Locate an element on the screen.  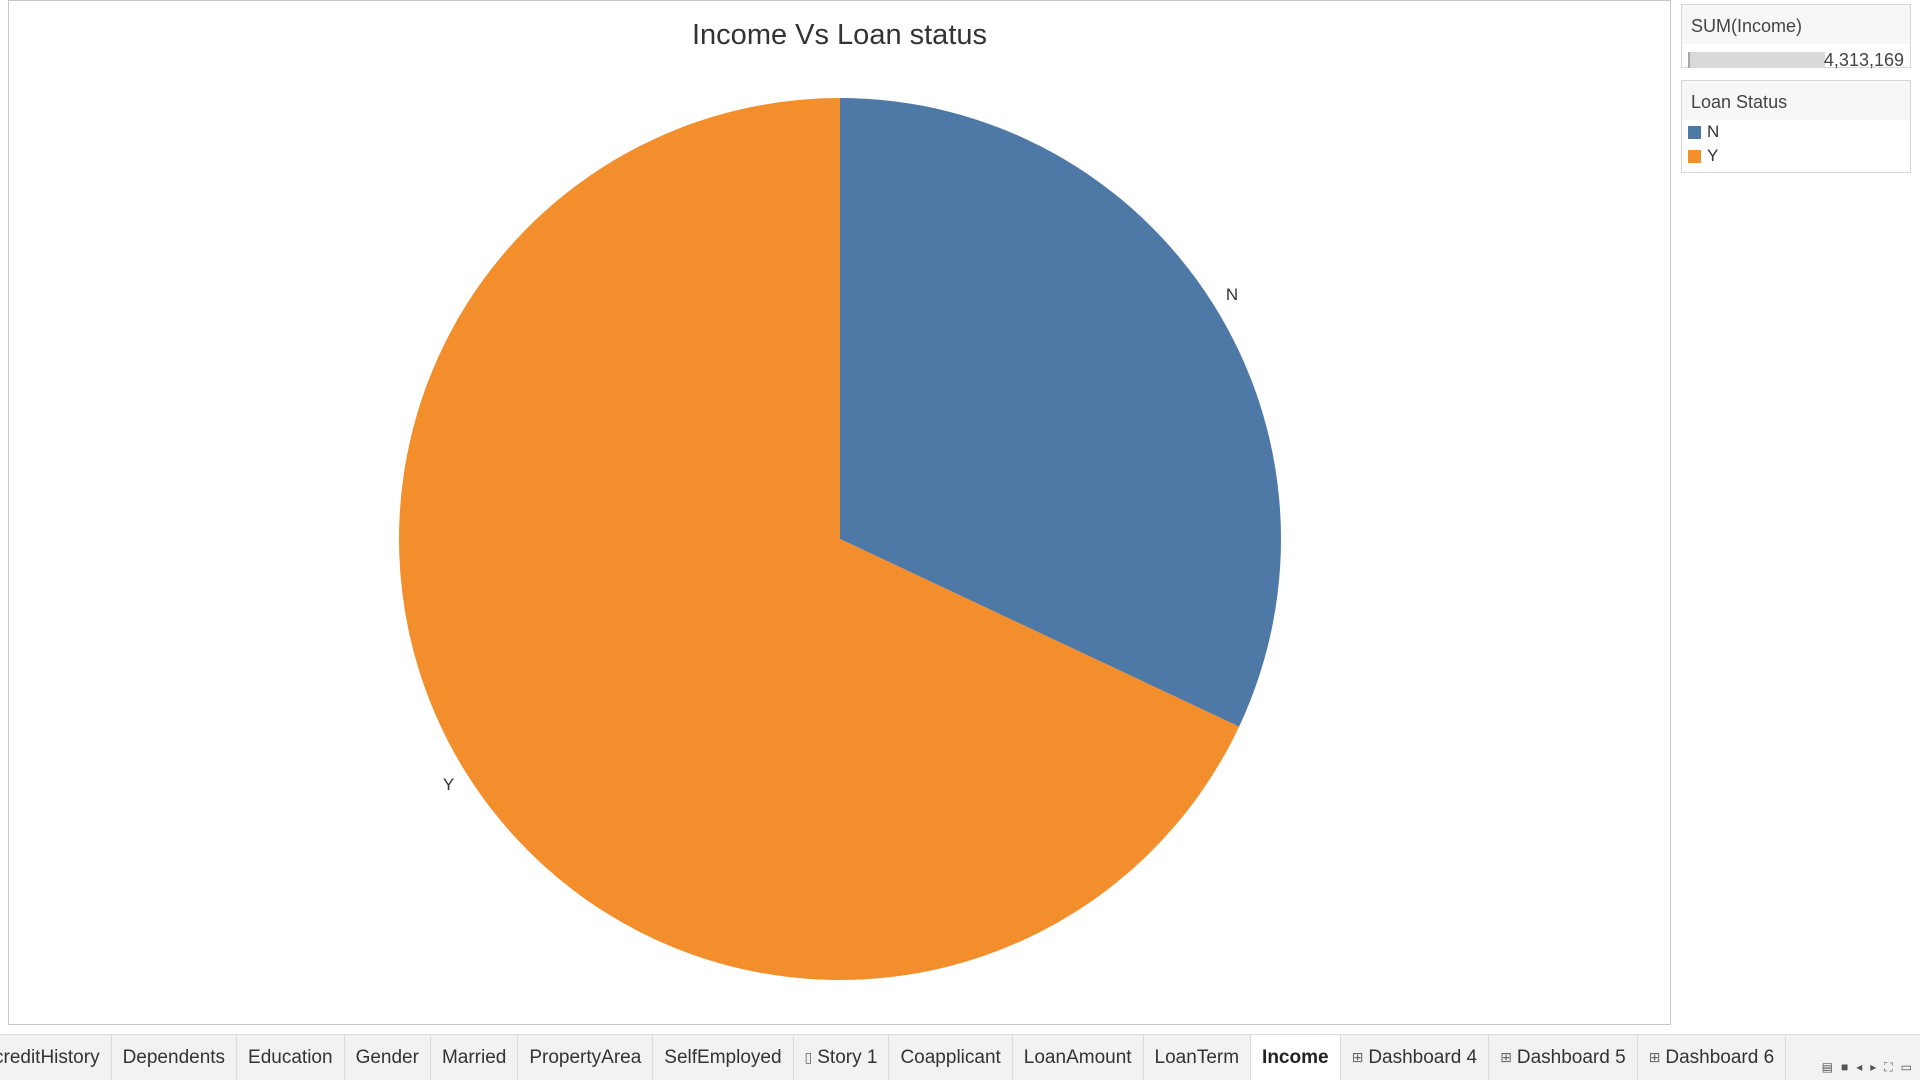
legend-item-n: N is located at coordinates (1796, 132).